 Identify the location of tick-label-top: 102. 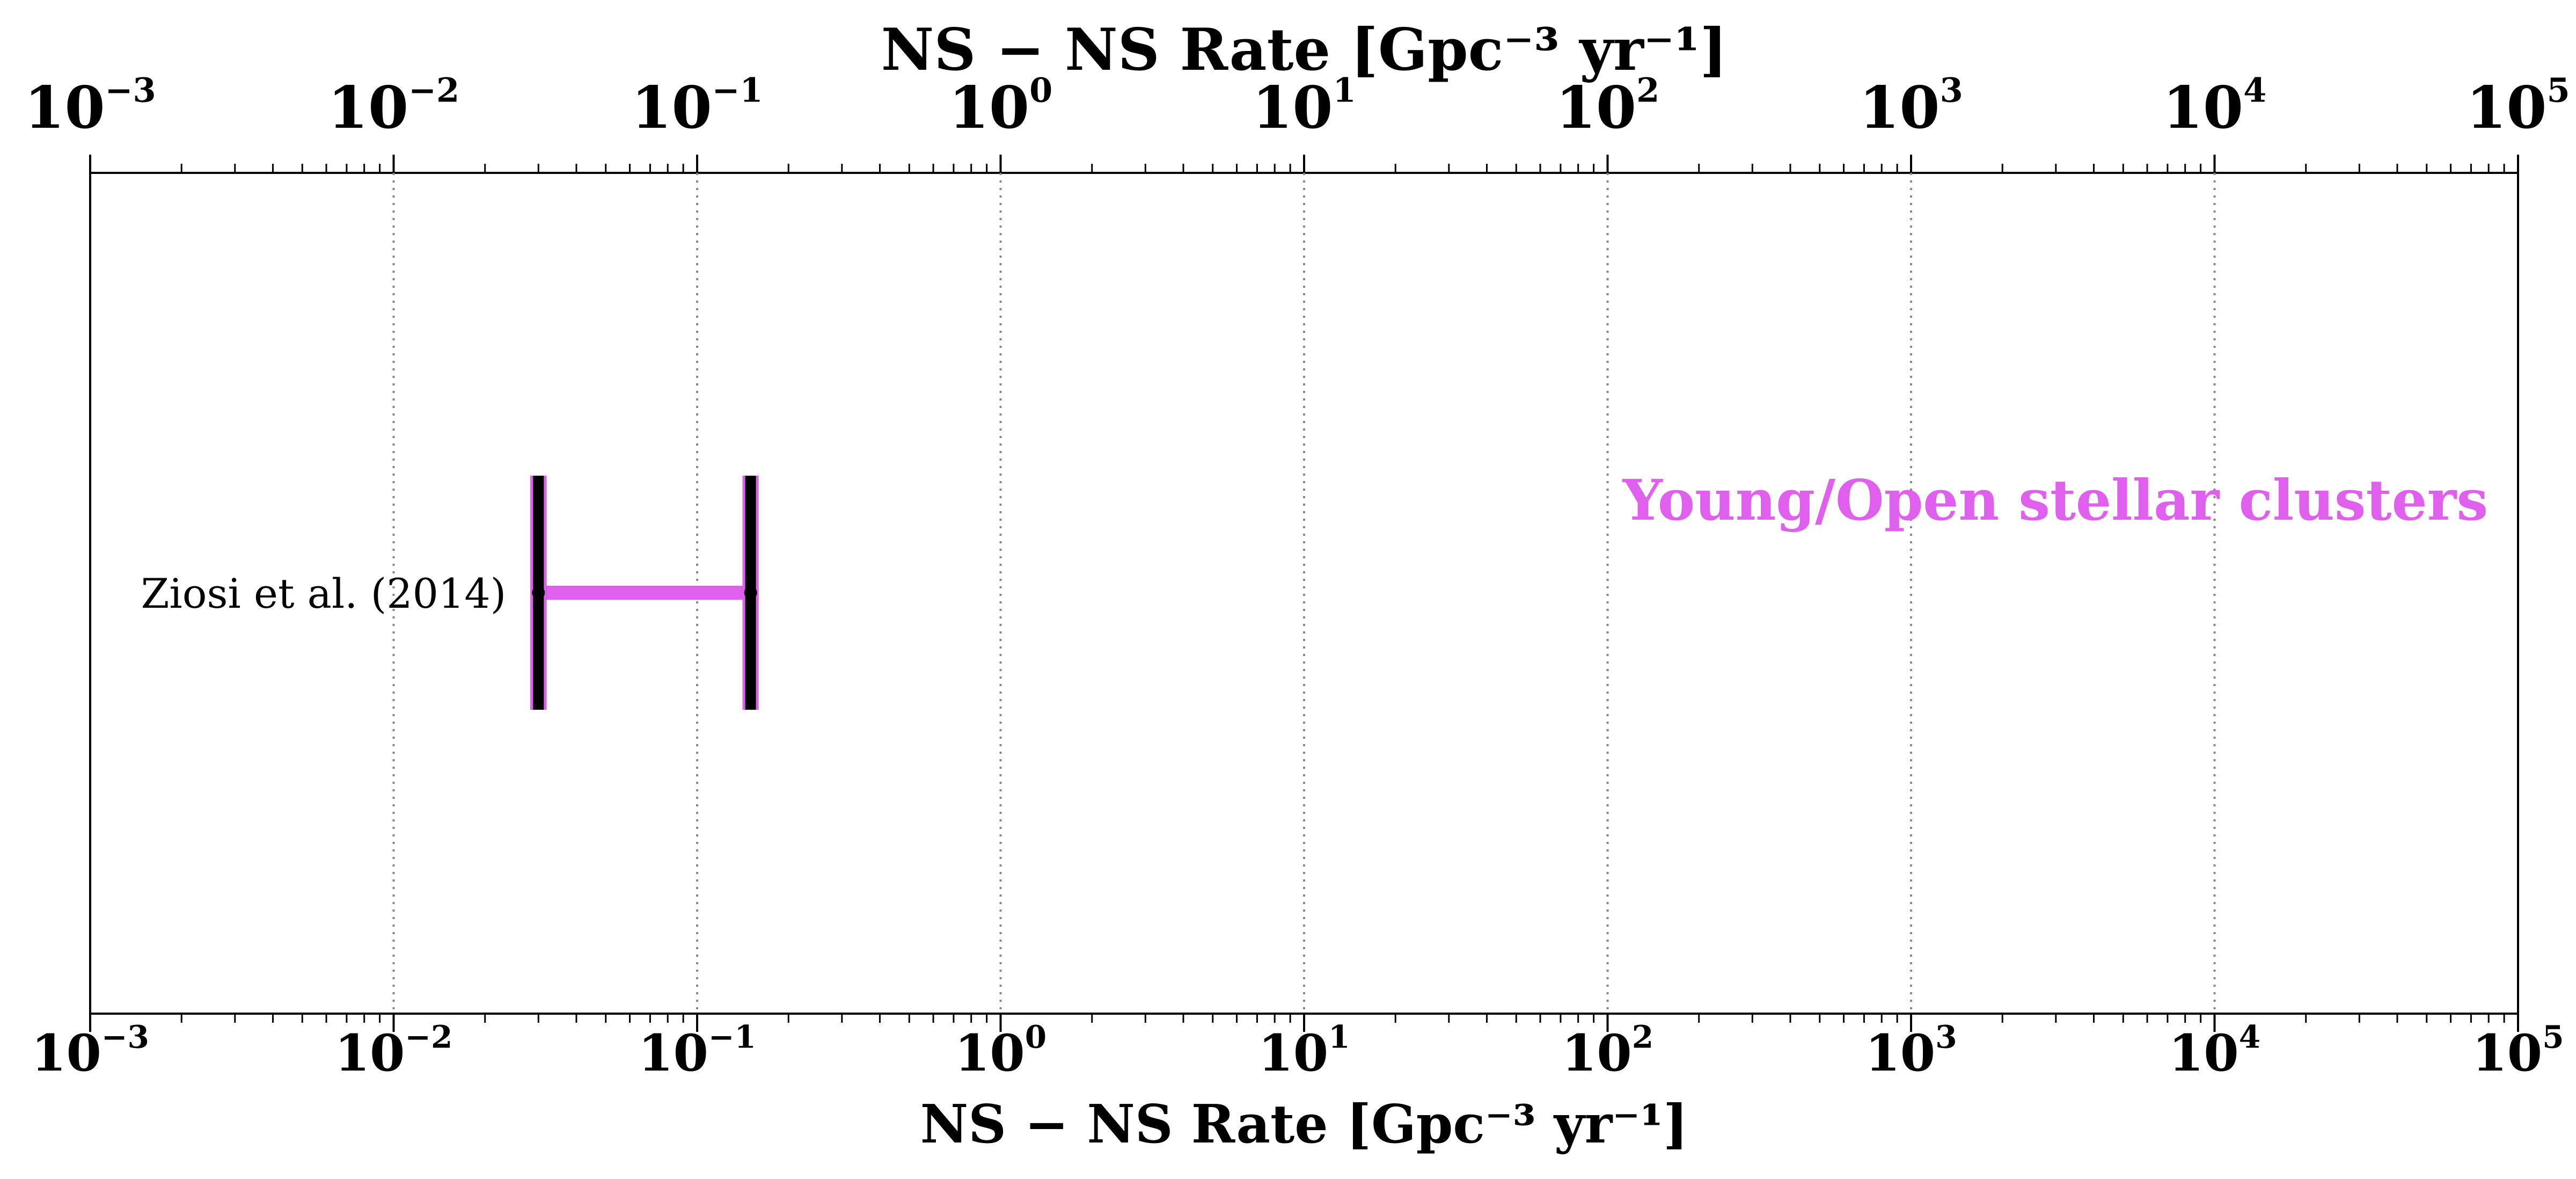
(1607, 106).